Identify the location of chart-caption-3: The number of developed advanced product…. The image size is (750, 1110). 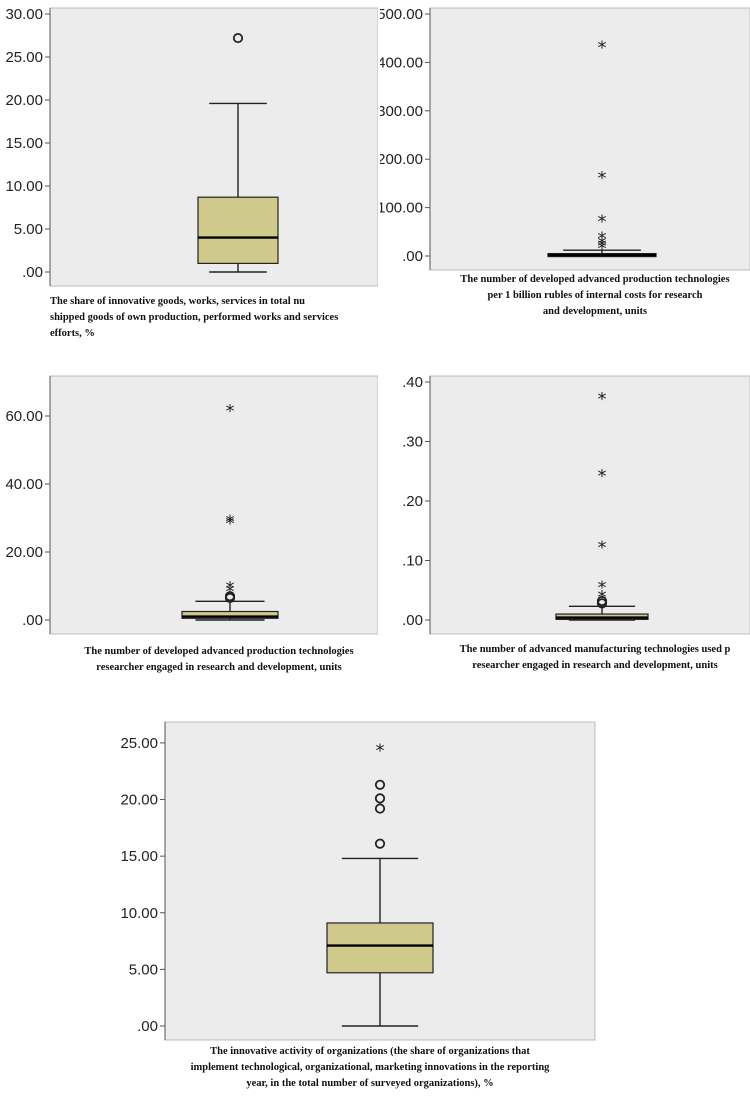
(219, 660).